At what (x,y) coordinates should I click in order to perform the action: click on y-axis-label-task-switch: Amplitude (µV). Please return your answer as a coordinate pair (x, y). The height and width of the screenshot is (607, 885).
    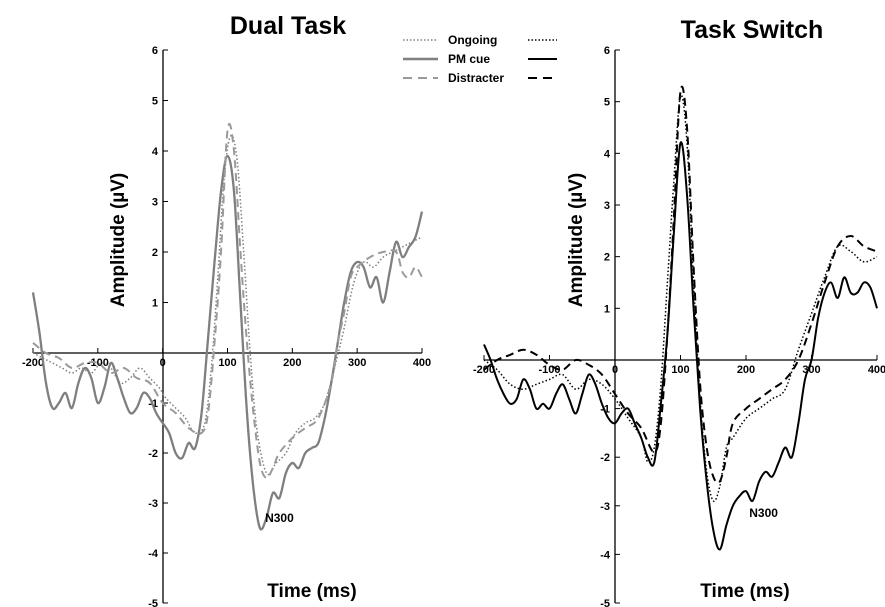
    Looking at the image, I should click on (576, 240).